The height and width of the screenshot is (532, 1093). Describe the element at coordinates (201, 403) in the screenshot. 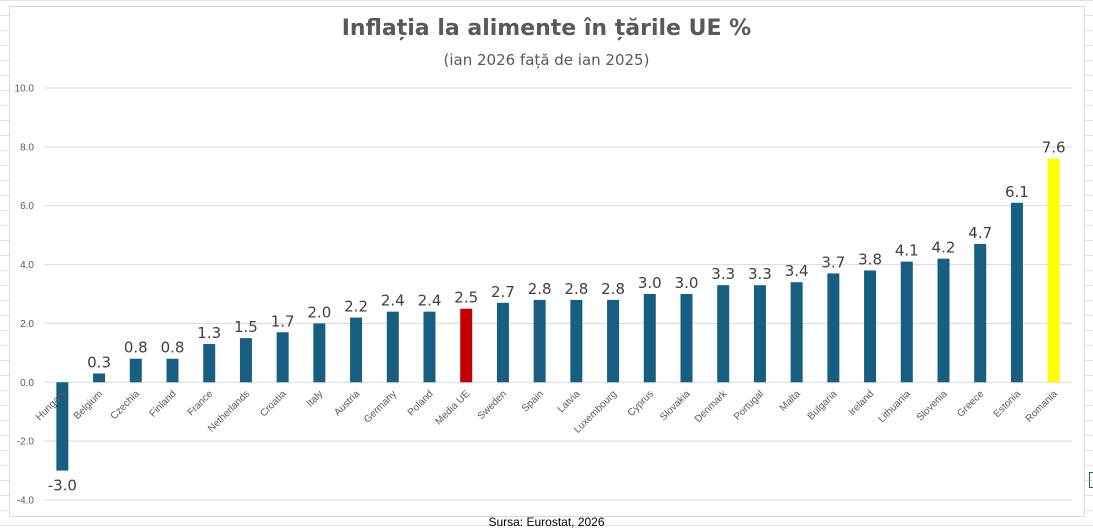

I see `category-label: France` at that location.